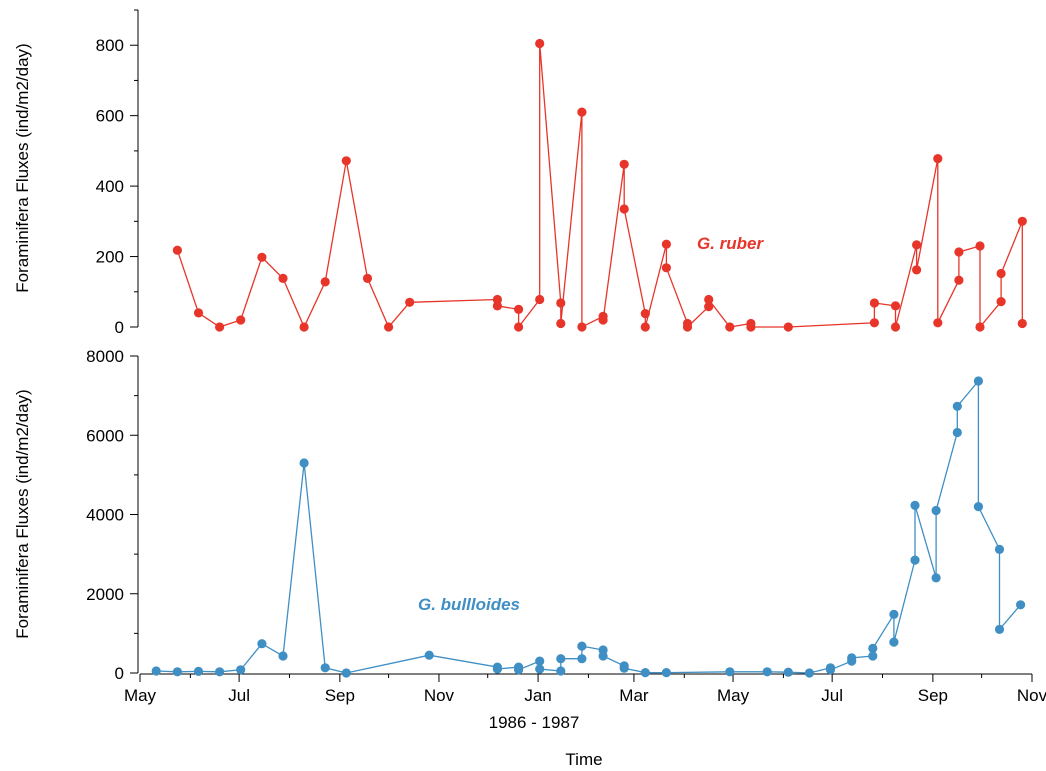 The width and height of the screenshot is (1046, 771). I want to click on g-ruber-series-label: G. ruber, so click(731, 243).